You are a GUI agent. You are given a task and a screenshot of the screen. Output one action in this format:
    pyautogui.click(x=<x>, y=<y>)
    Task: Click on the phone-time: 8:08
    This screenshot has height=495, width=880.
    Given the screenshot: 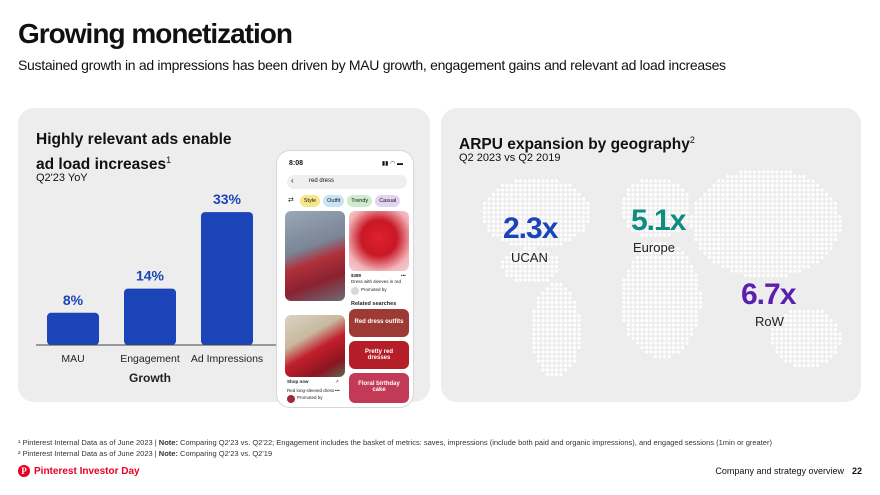 What is the action you would take?
    pyautogui.click(x=296, y=163)
    